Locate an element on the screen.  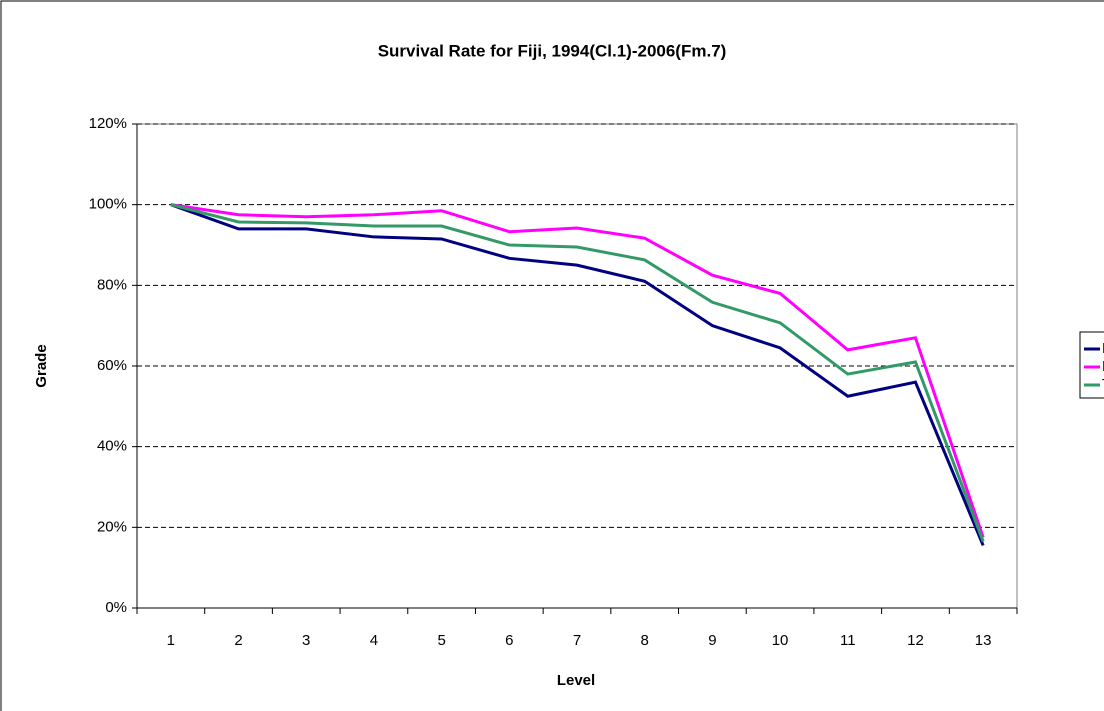
y-tick-label: 20% is located at coordinates (112, 526).